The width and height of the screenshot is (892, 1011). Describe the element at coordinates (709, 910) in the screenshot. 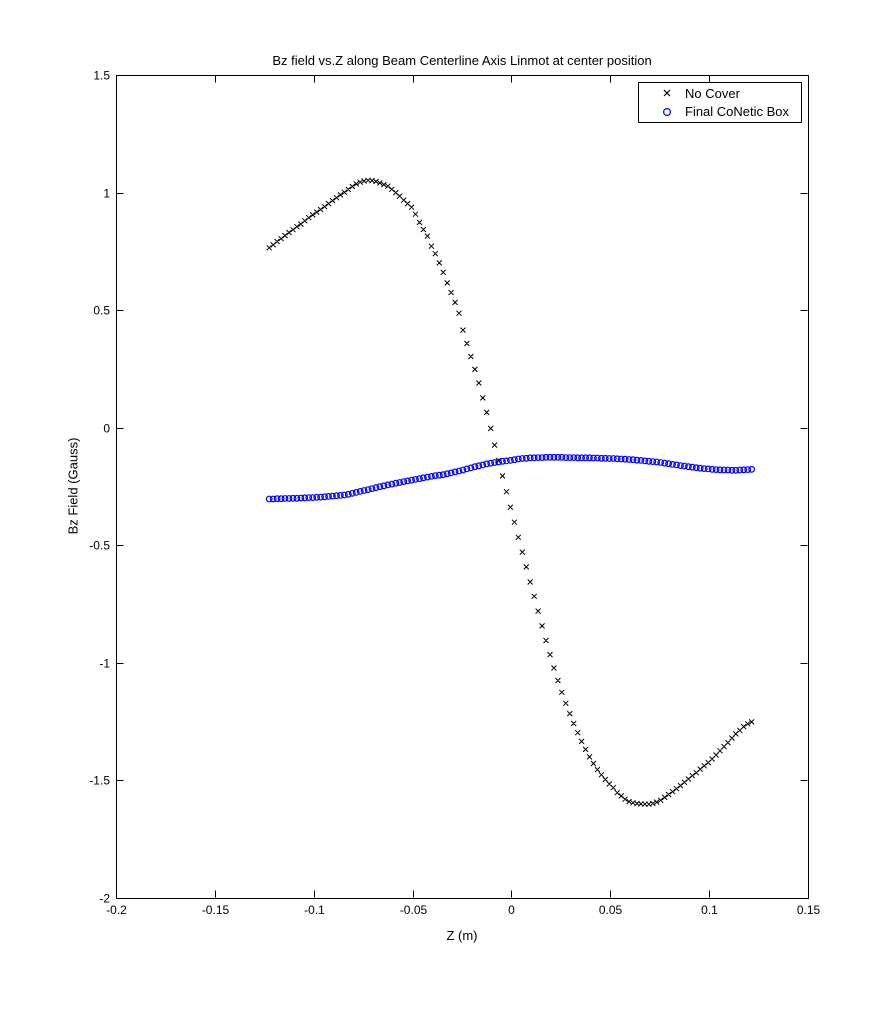

I see `svg-text: 0.1` at that location.